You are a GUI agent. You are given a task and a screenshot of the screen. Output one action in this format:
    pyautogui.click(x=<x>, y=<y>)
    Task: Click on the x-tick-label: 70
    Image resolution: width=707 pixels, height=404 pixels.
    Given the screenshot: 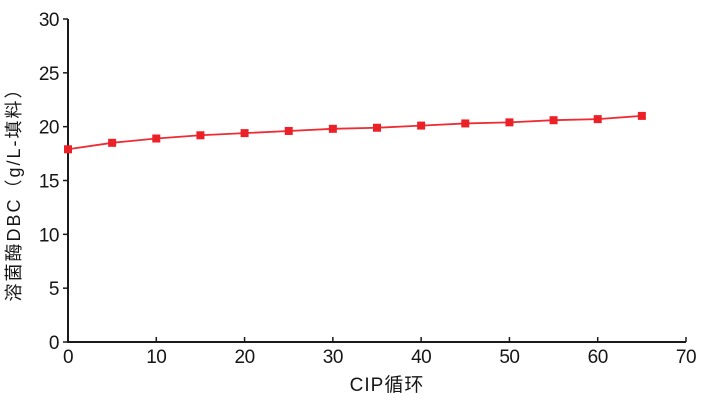 What is the action you would take?
    pyautogui.click(x=686, y=357)
    